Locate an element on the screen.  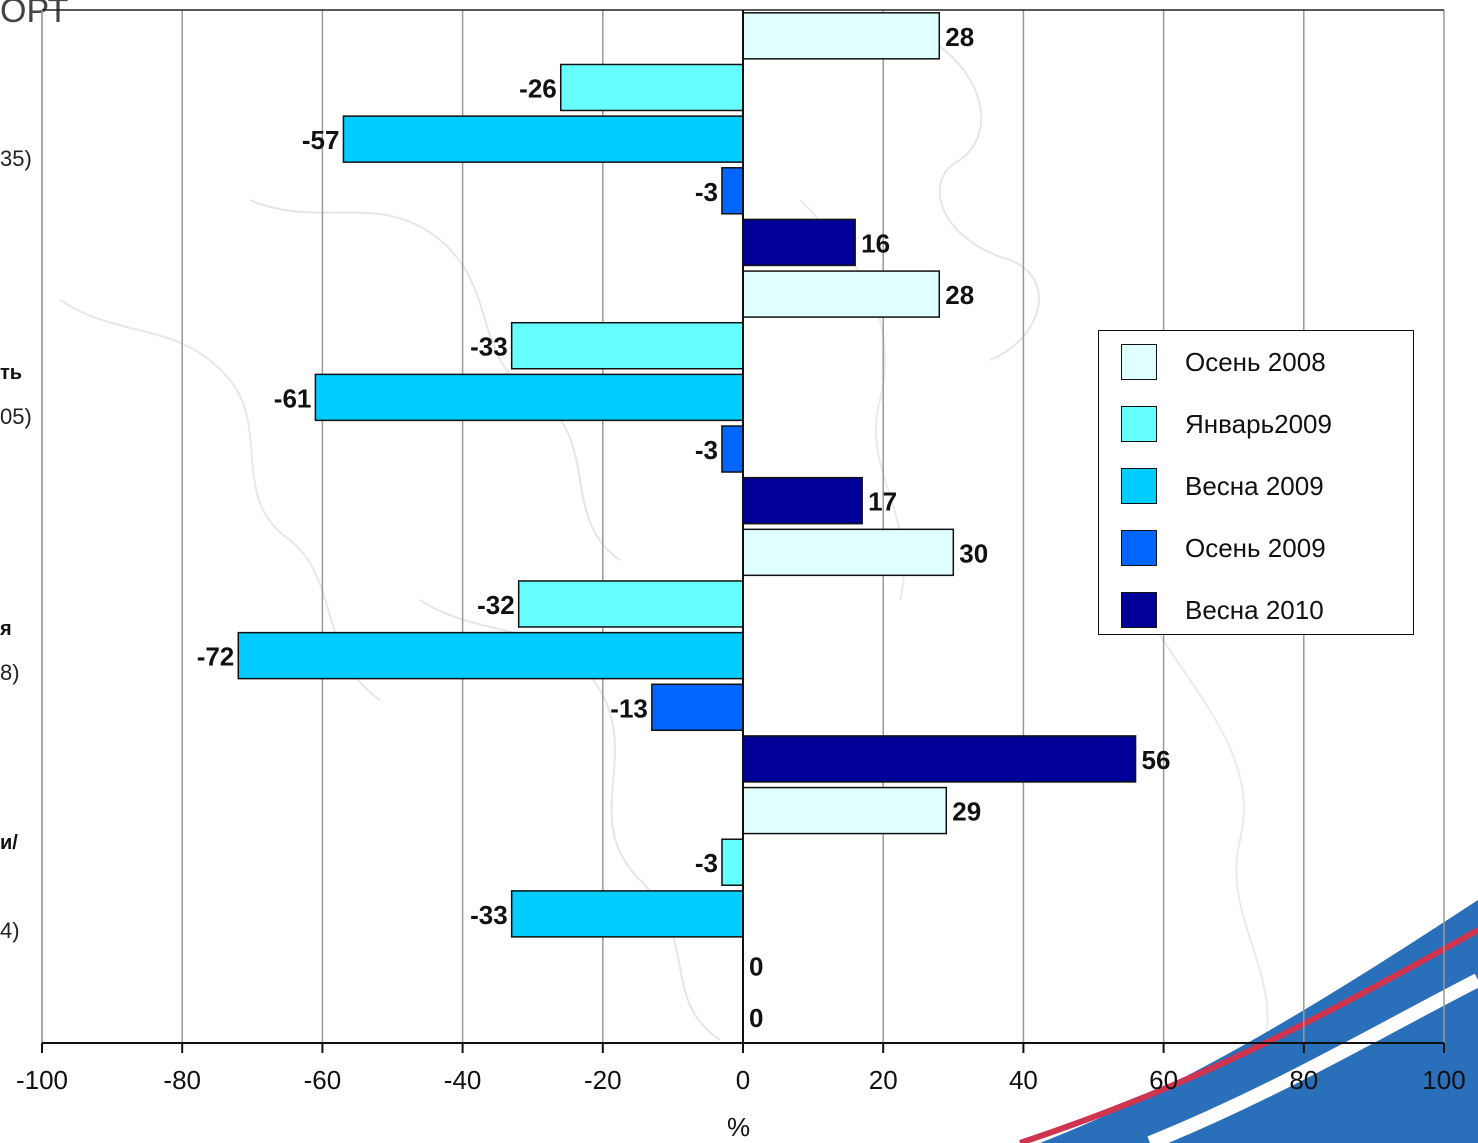
legend-item: Весна 2009 is located at coordinates (1222, 486).